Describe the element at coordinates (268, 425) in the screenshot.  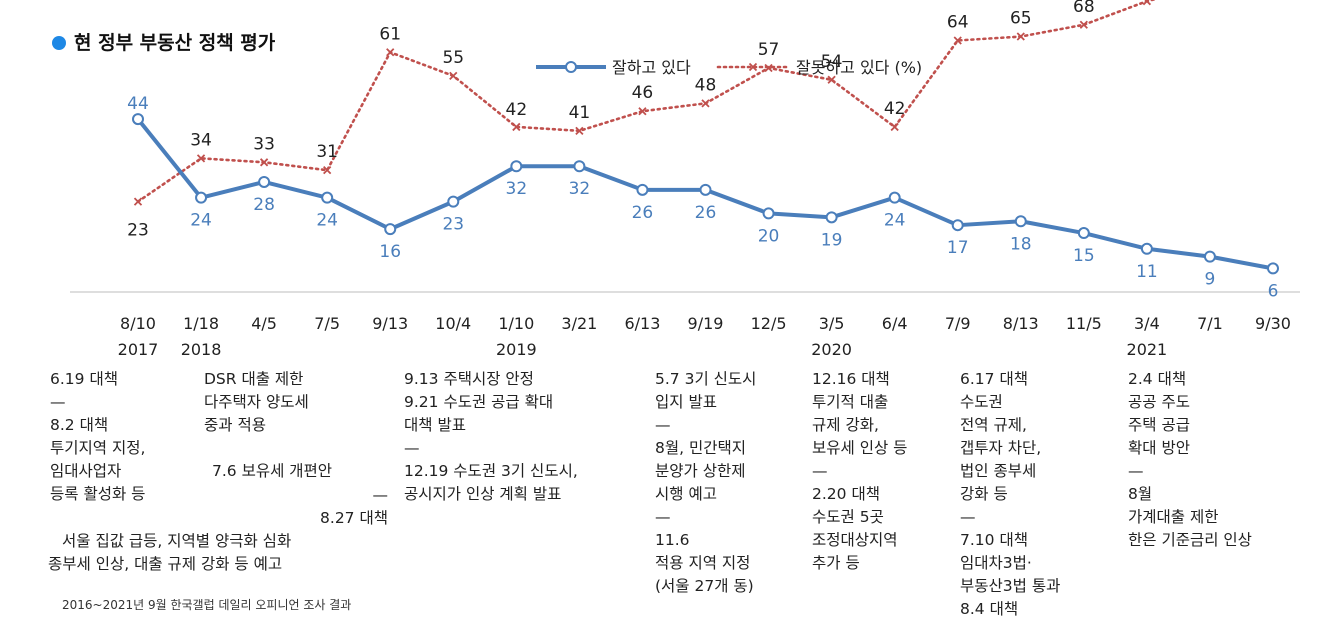
I see `annotation-2018-a: DSR 대출 제한 다주택자 양도세 중과 적용 7.6 보유세 개편안` at that location.